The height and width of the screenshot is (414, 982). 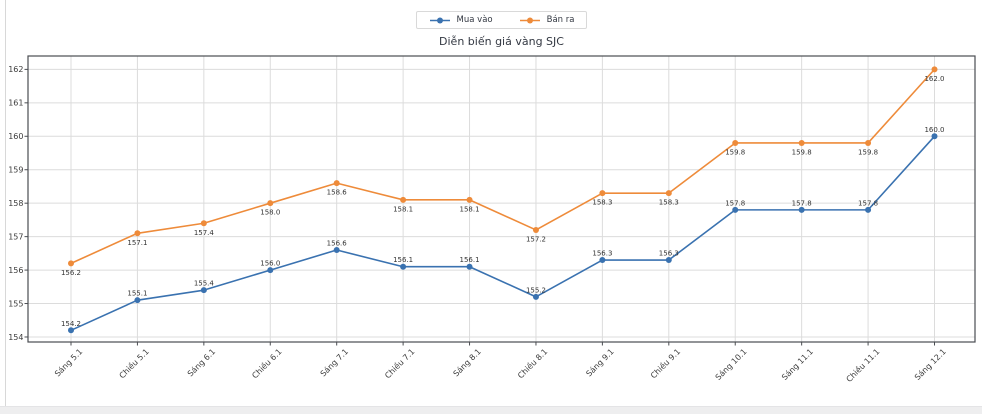 What do you see at coordinates (439, 20) in the screenshot?
I see `legend-marker-mua-vao-icon` at bounding box center [439, 20].